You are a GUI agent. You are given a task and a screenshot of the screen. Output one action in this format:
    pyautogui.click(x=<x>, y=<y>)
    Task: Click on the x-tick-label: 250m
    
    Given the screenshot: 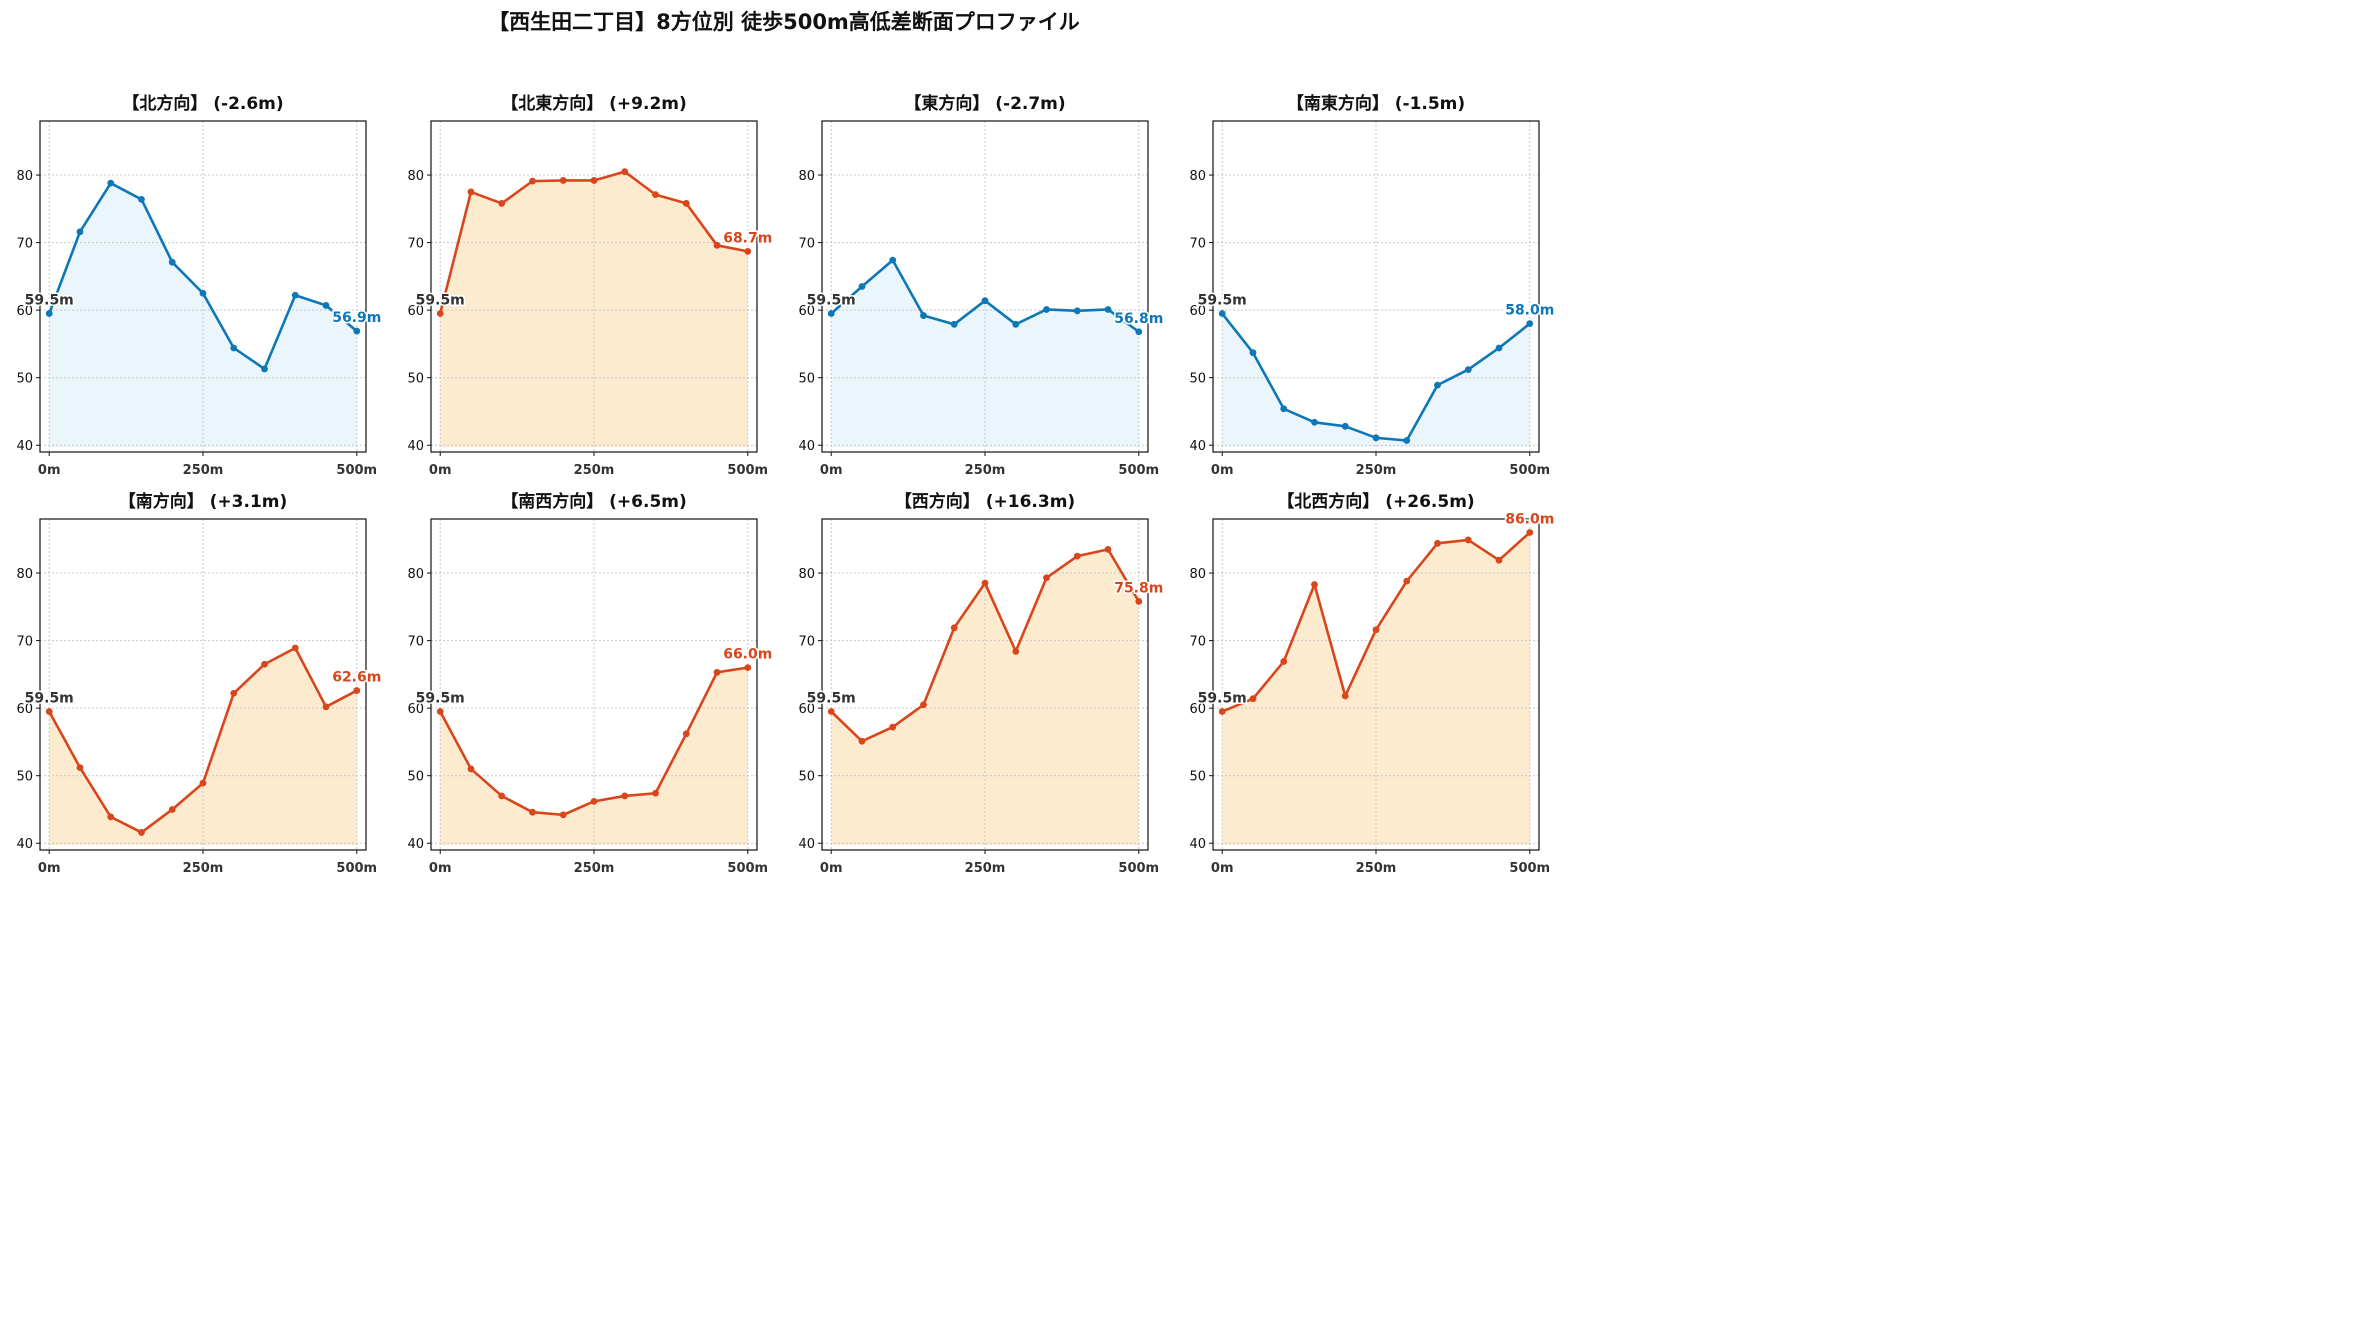 What is the action you would take?
    pyautogui.click(x=594, y=470)
    